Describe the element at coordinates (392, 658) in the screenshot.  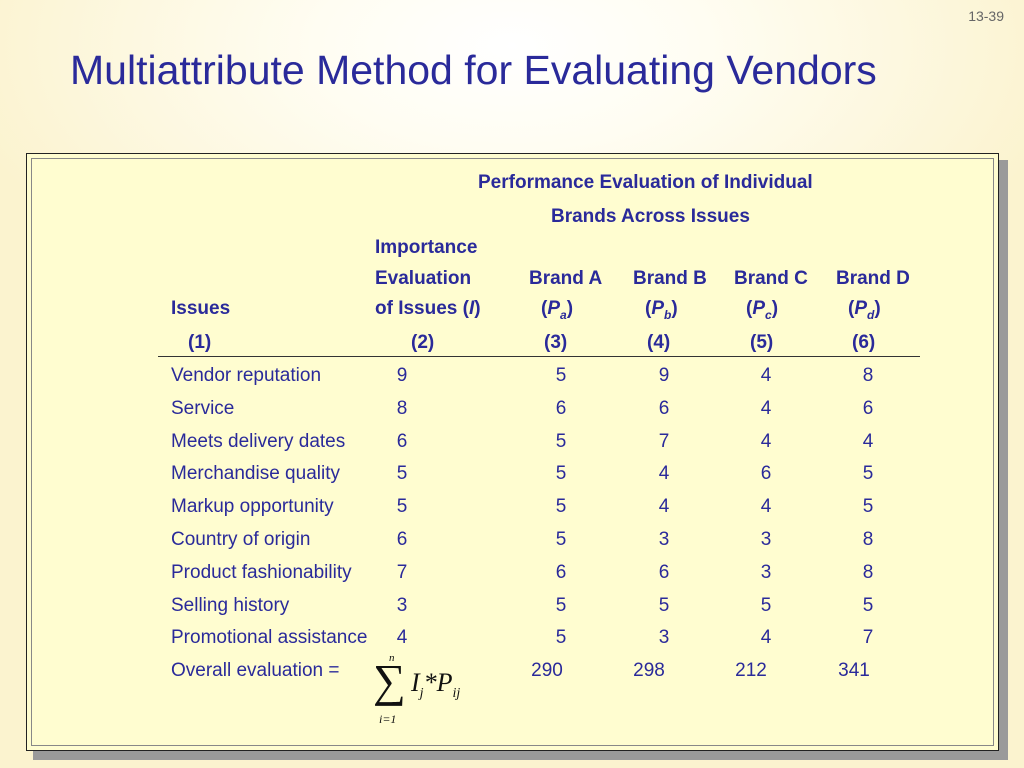
I see `sum-upper-limit: n` at that location.